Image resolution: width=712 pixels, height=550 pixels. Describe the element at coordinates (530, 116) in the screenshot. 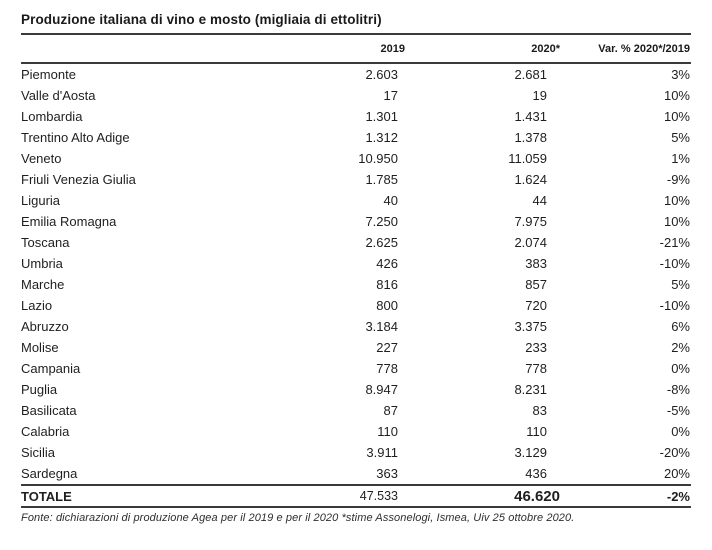

I see `value-2020: 1.431` at that location.